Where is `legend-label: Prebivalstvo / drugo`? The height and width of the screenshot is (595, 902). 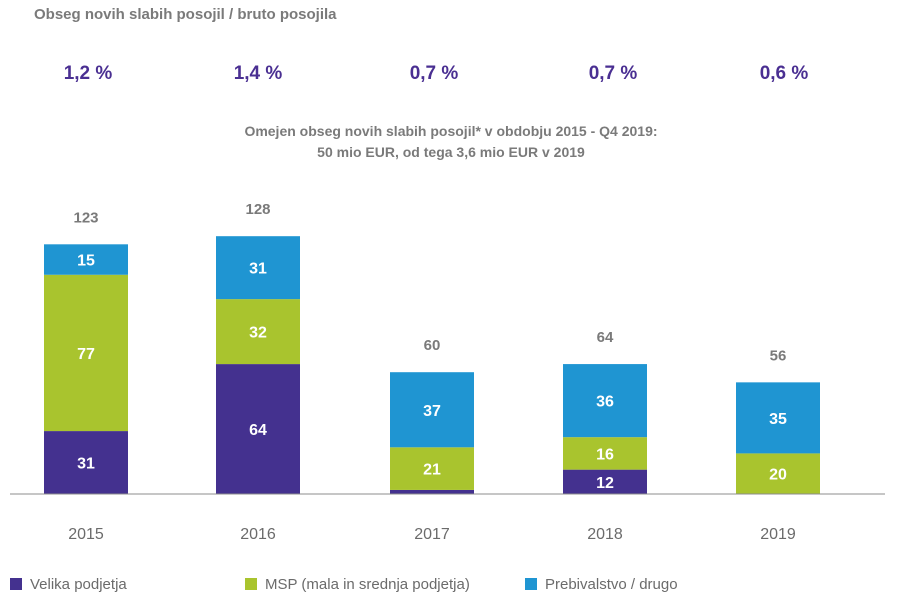 legend-label: Prebivalstvo / drugo is located at coordinates (611, 584).